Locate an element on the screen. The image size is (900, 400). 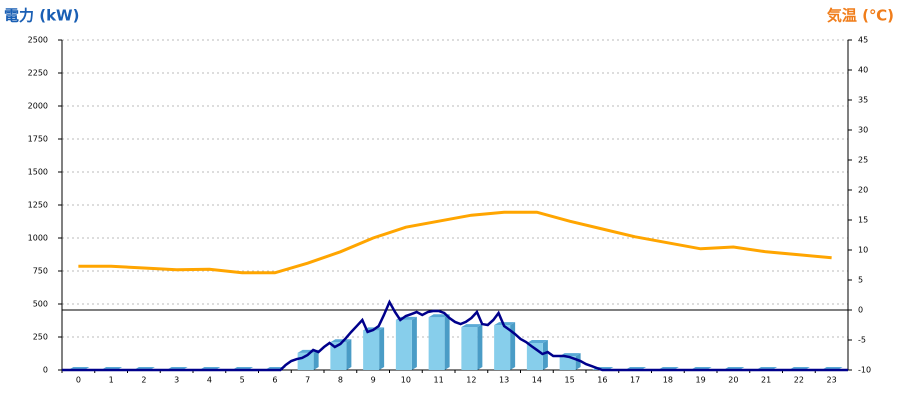
y2-tick-label: 25 is located at coordinates (863, 160).